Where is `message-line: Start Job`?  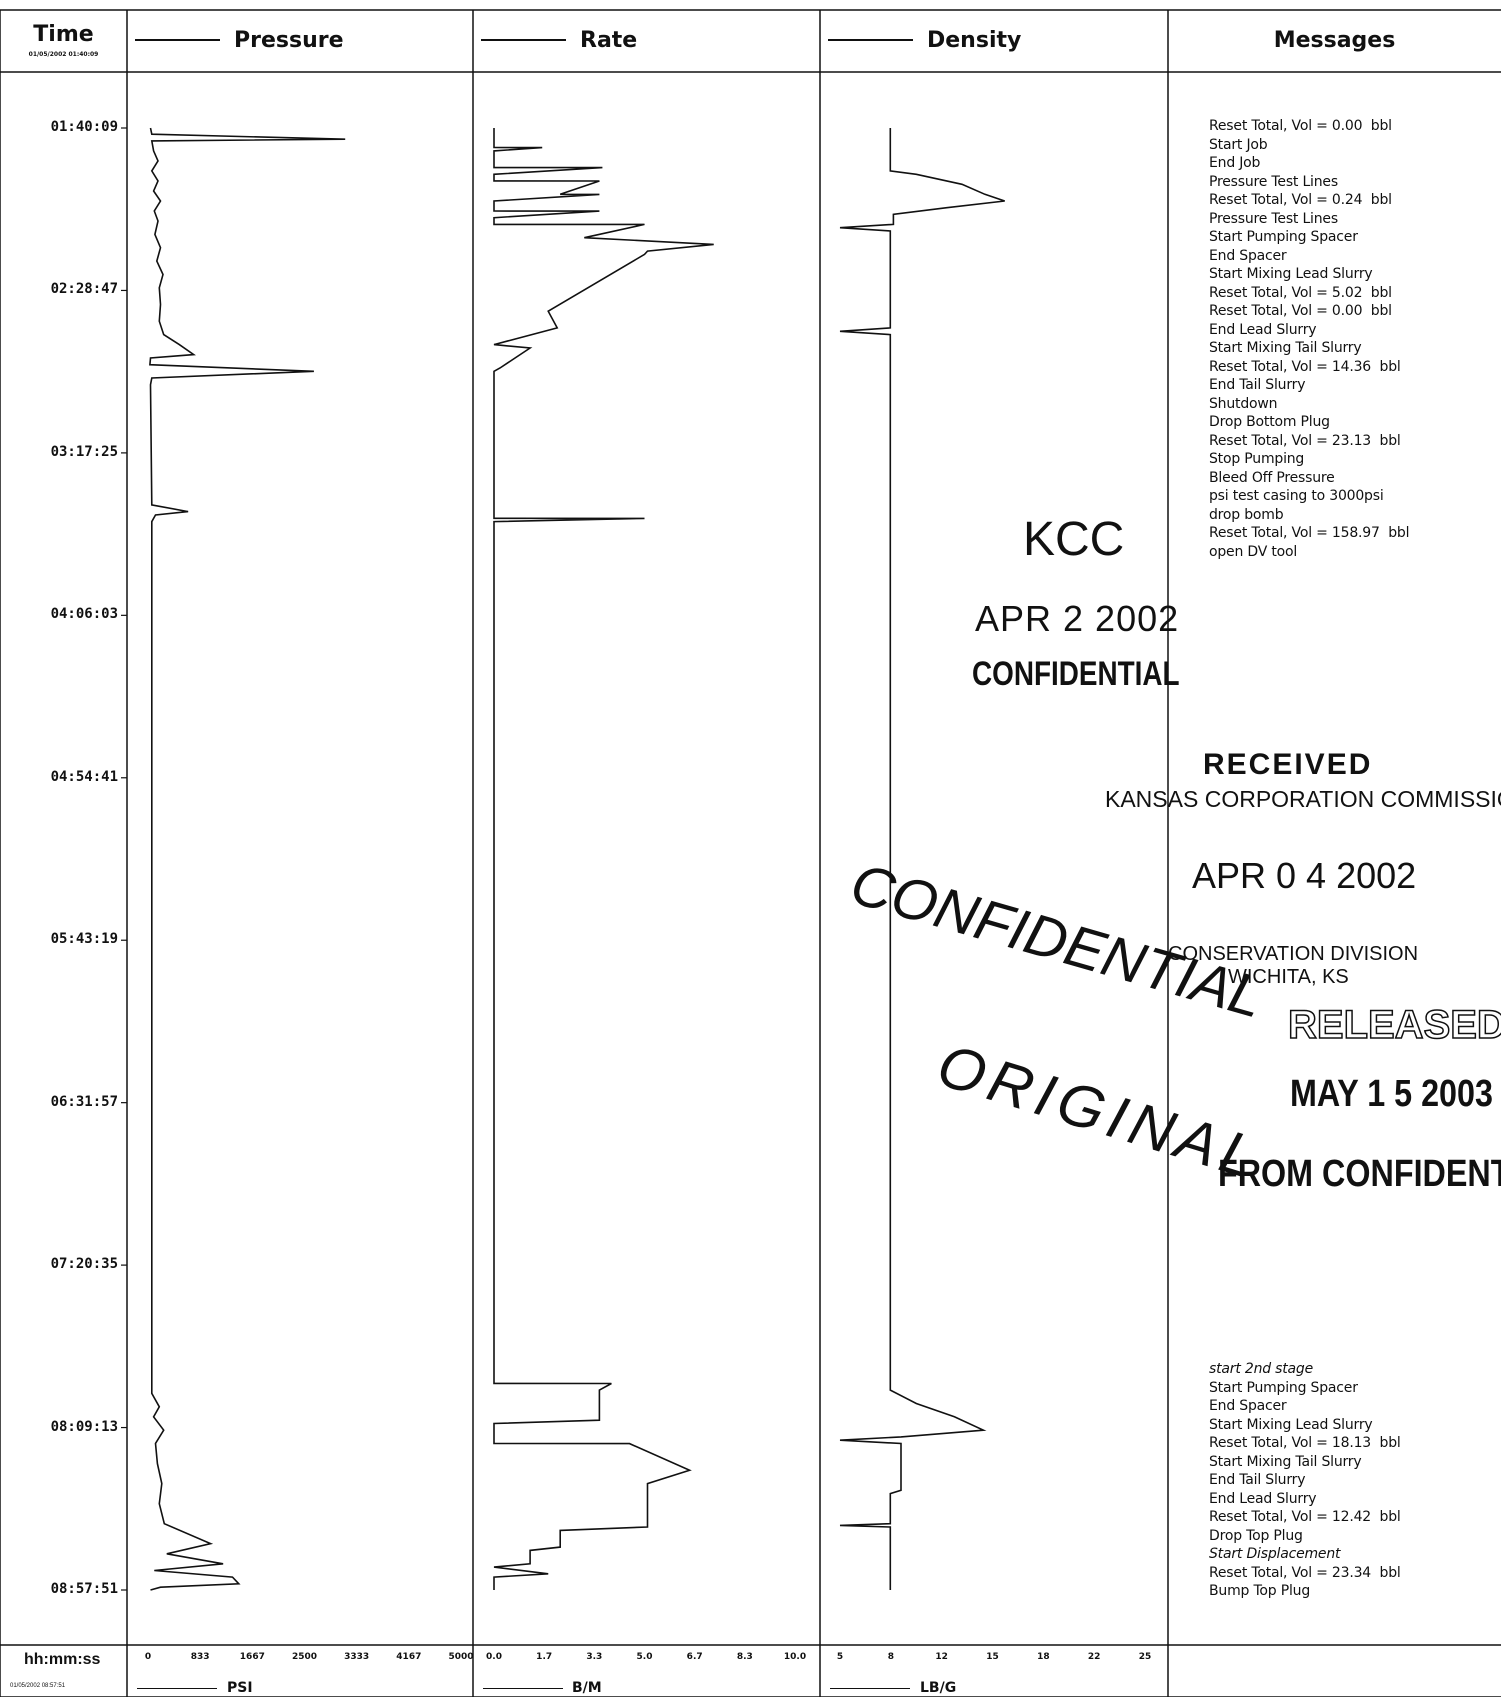 message-line: Start Job is located at coordinates (1238, 144).